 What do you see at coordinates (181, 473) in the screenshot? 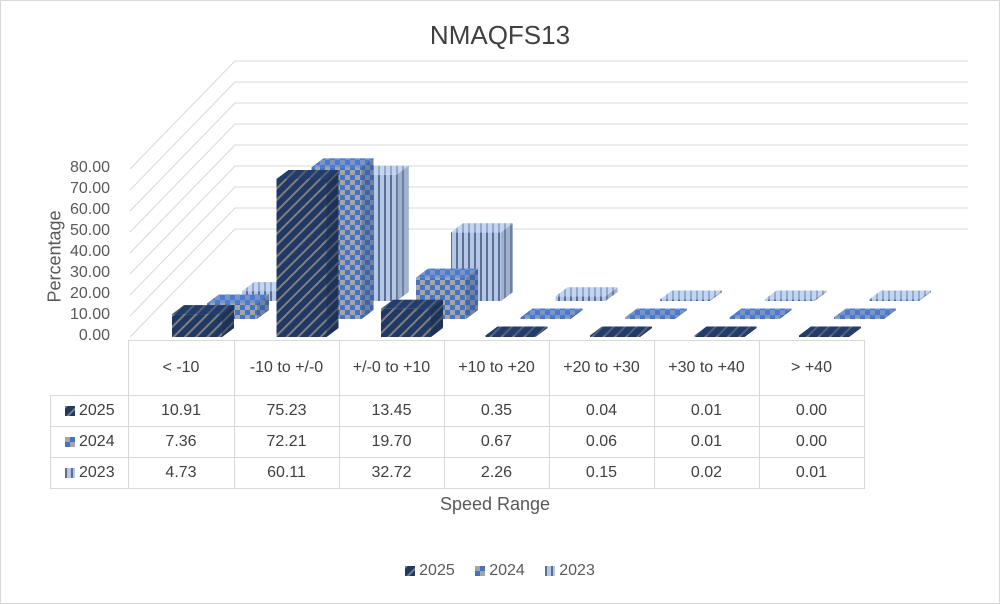
I see `data-label: 4.73` at bounding box center [181, 473].